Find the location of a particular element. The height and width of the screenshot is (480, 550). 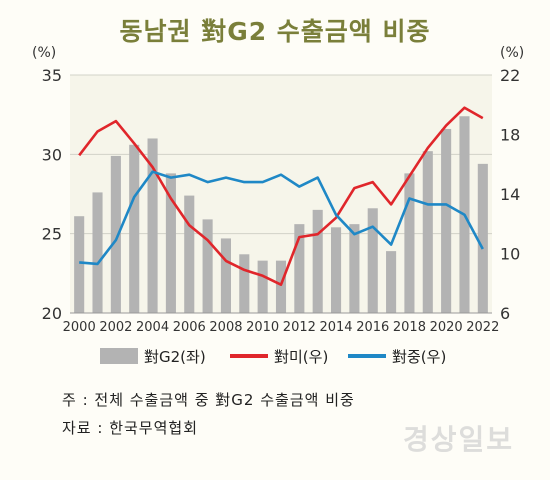

x-tick-label: 2002 is located at coordinates (115, 327).